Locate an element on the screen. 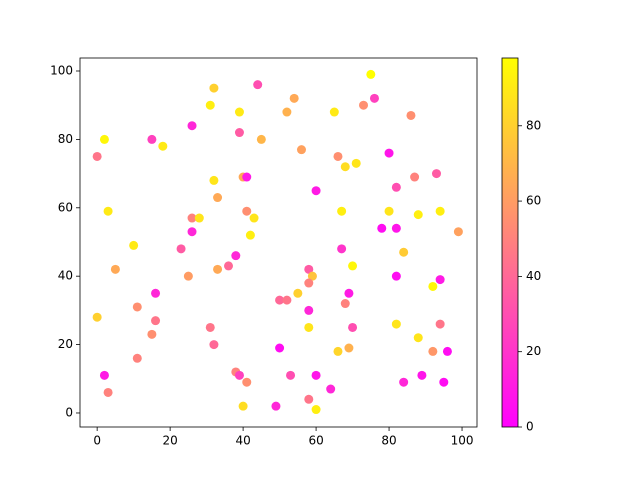 Image resolution: width=640 pixels, height=480 pixels. colorbar-frame is located at coordinates (510, 242).